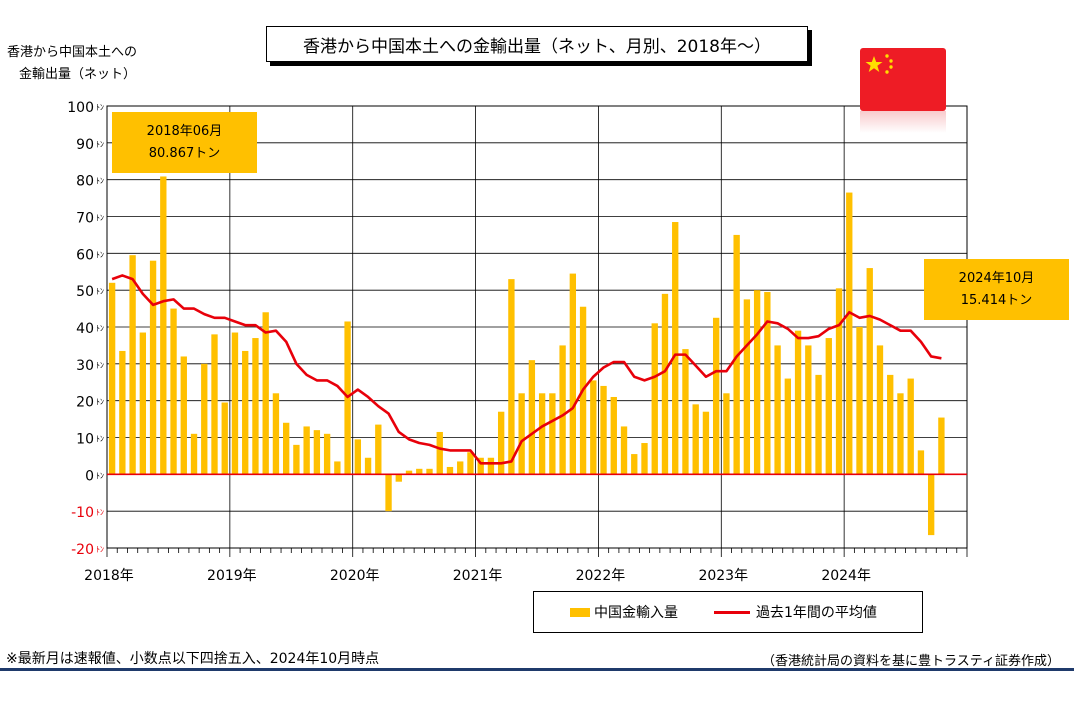  I want to click on y-tick-label: 100, so click(80, 108).